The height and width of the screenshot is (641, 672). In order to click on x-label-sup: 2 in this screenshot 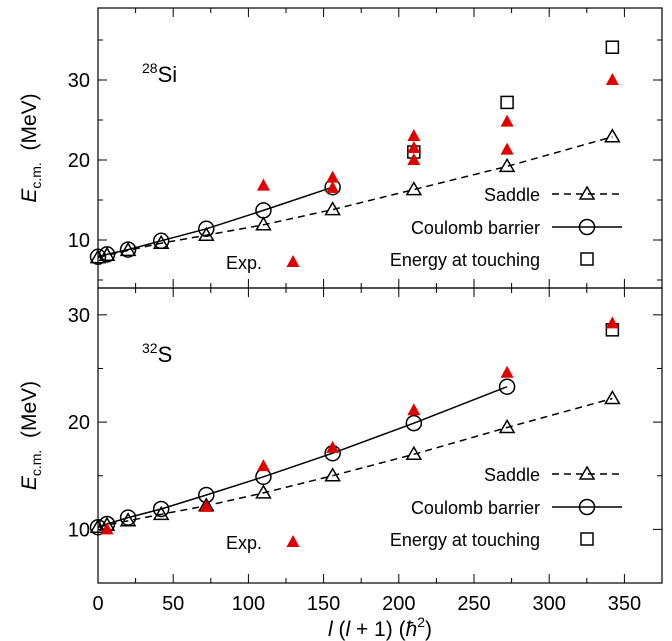, I will do `click(421, 622)`.